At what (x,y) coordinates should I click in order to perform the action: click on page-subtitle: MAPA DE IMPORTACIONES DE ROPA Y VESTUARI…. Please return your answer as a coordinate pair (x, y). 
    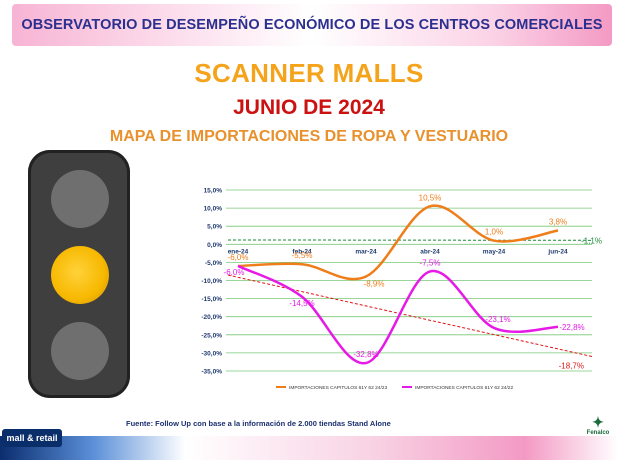
    Looking at the image, I should click on (309, 136).